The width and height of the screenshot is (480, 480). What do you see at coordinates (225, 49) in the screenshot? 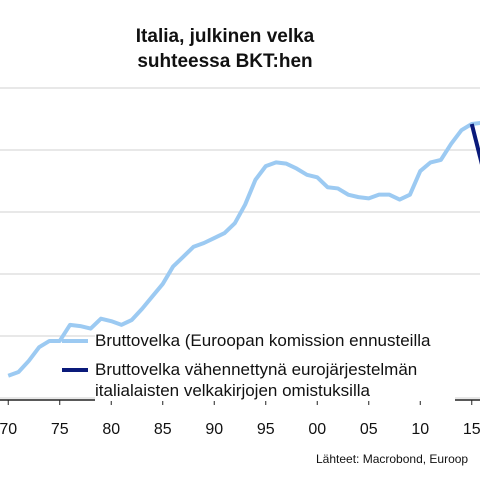
I see `chart-title: Italia, julkinen velka suhteessa BKT:hen` at bounding box center [225, 49].